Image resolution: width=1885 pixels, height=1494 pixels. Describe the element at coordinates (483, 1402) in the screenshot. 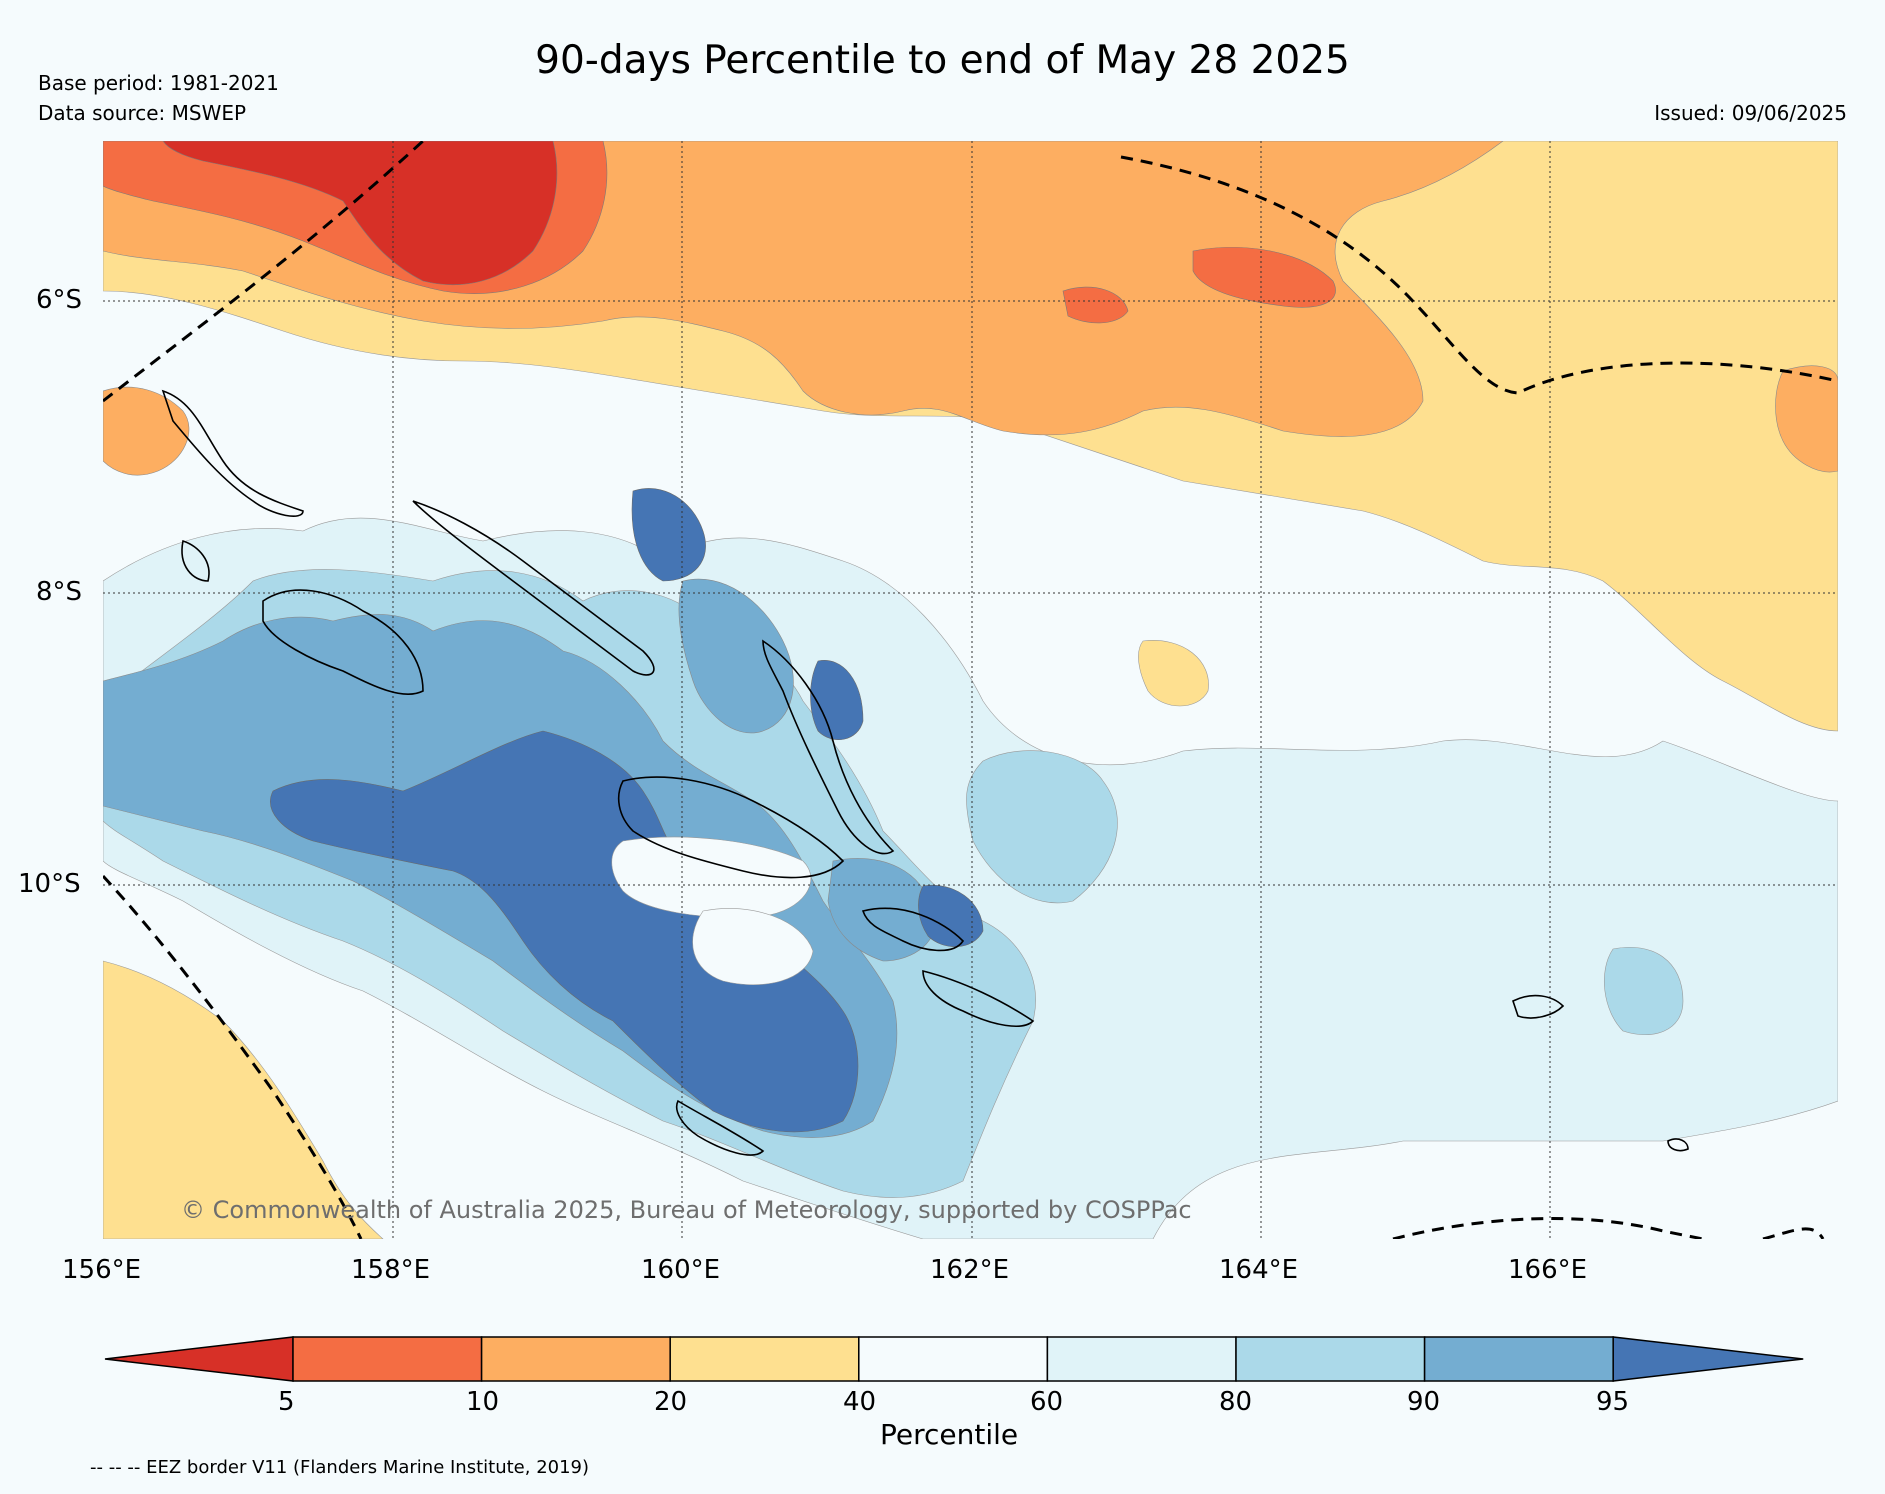

I see `colorbar-tick-10: 10` at that location.